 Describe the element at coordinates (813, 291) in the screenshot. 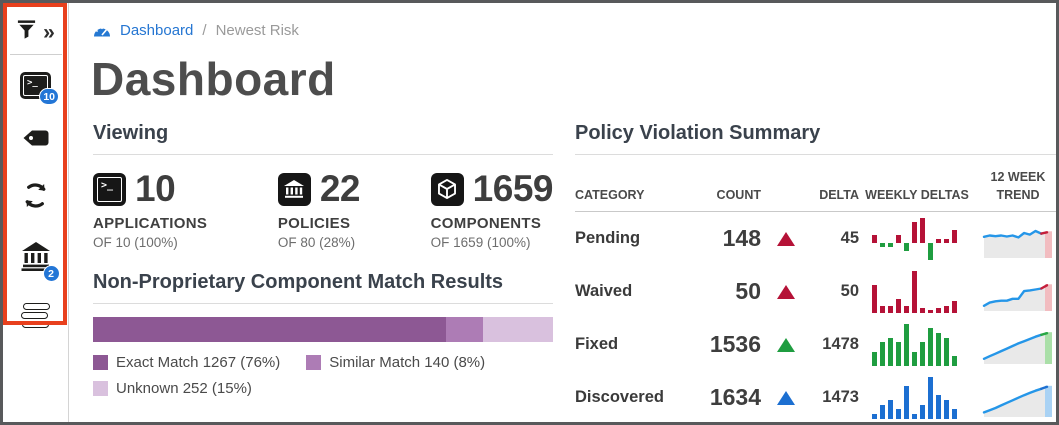

I see `row-delta: 50` at that location.